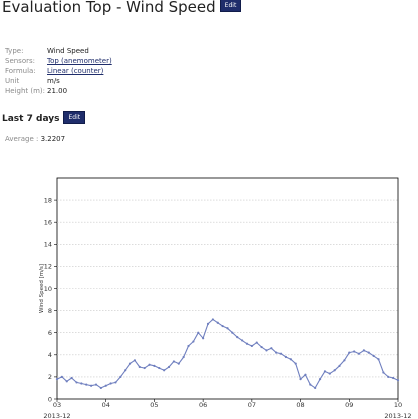 The image size is (418, 419). What do you see at coordinates (79, 61) in the screenshot?
I see `sensor-link: Top (anemometer)` at bounding box center [79, 61].